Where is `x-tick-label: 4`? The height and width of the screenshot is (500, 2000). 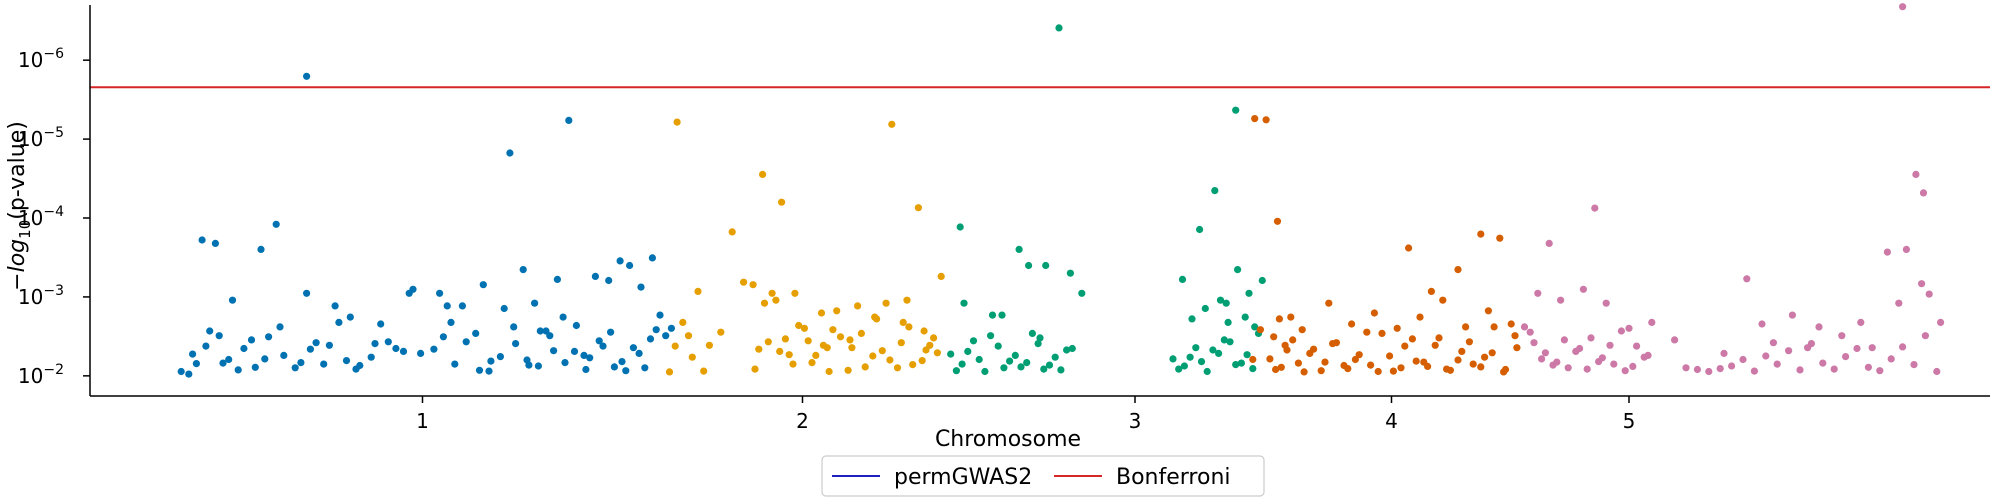
x-tick-label: 4 is located at coordinates (1391, 421).